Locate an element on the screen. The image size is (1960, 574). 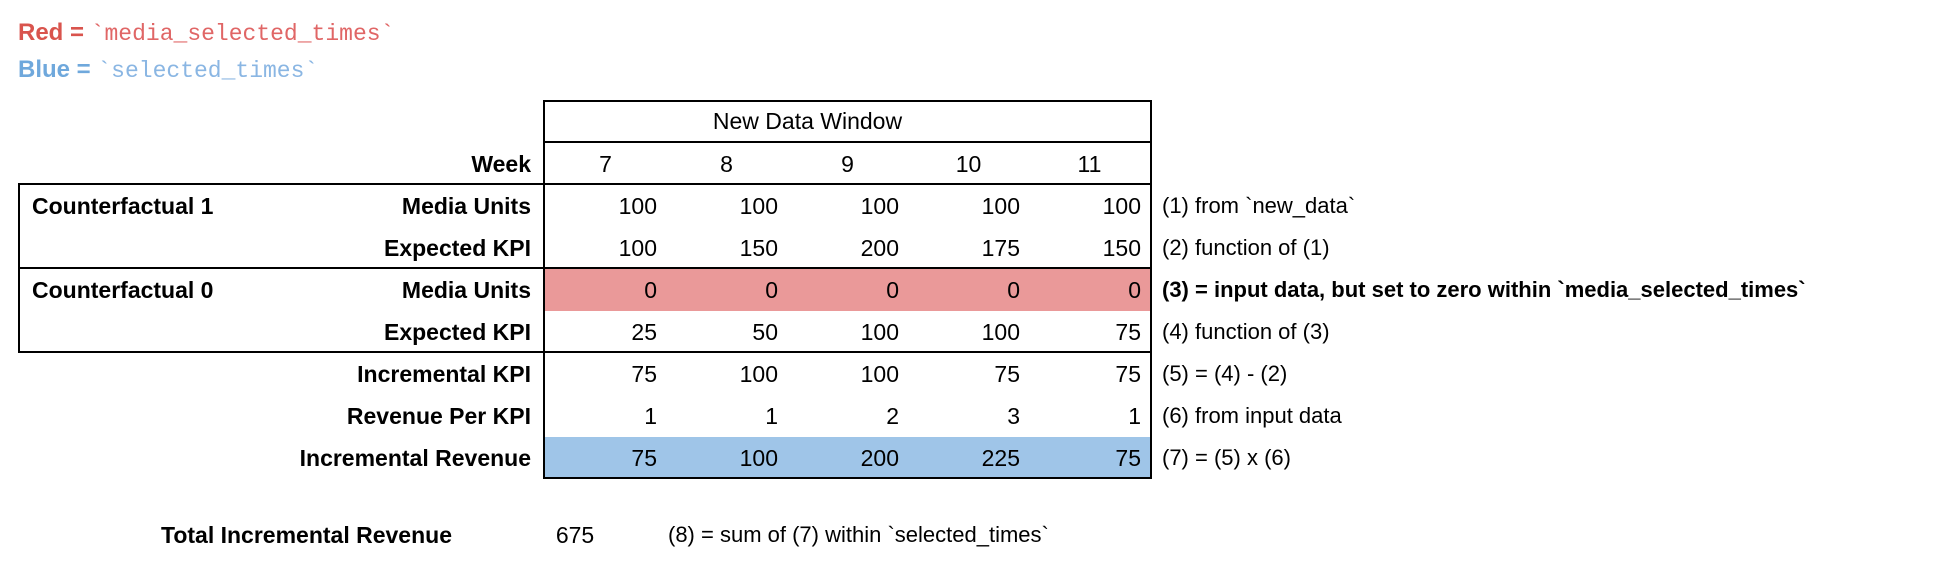
table-header: New Data Window is located at coordinates (847, 121).